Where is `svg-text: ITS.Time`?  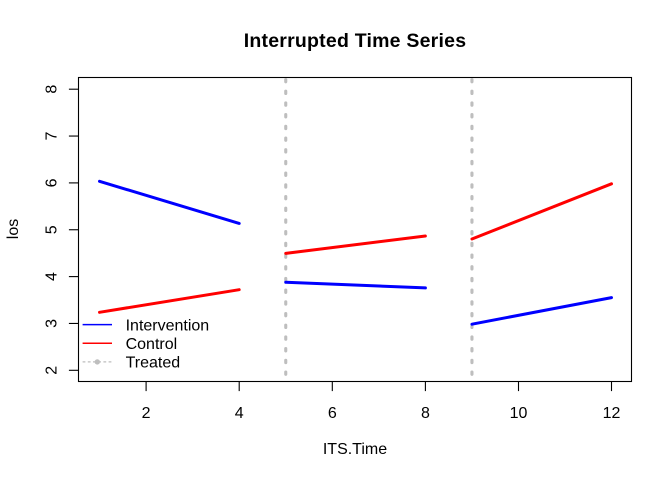
svg-text: ITS.Time is located at coordinates (355, 449).